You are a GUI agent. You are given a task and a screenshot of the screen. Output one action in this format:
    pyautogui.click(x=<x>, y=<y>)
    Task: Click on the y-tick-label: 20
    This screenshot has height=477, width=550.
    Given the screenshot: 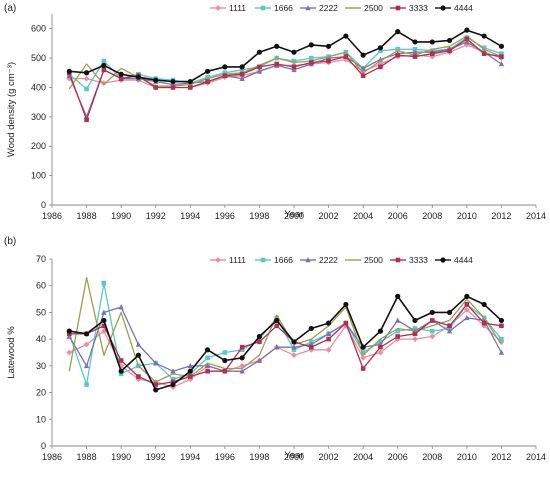 What is the action you would take?
    pyautogui.click(x=41, y=393)
    